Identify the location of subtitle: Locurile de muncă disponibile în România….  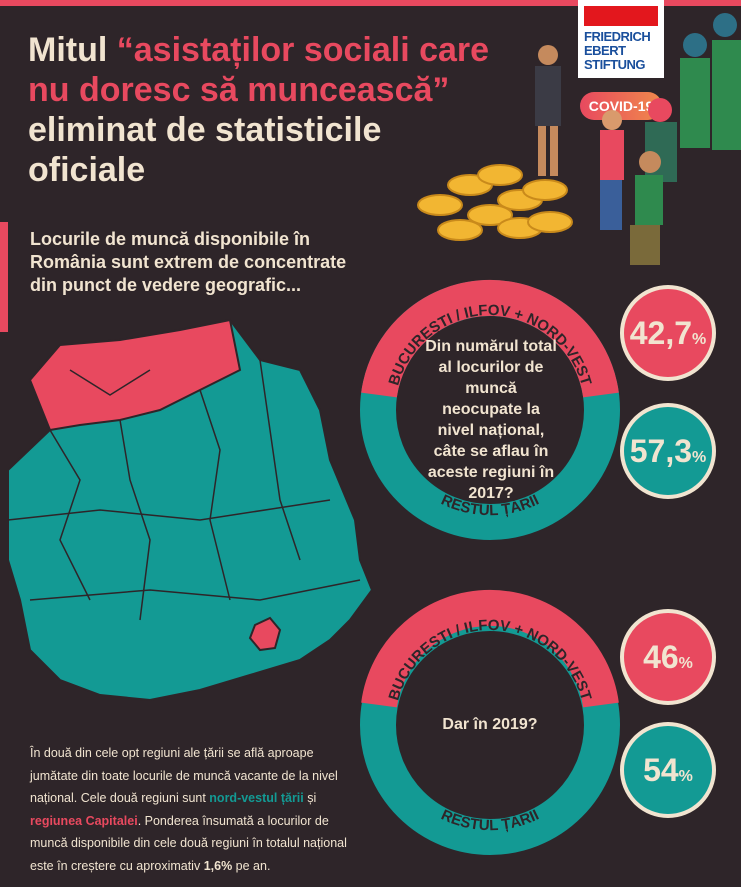
(188, 262).